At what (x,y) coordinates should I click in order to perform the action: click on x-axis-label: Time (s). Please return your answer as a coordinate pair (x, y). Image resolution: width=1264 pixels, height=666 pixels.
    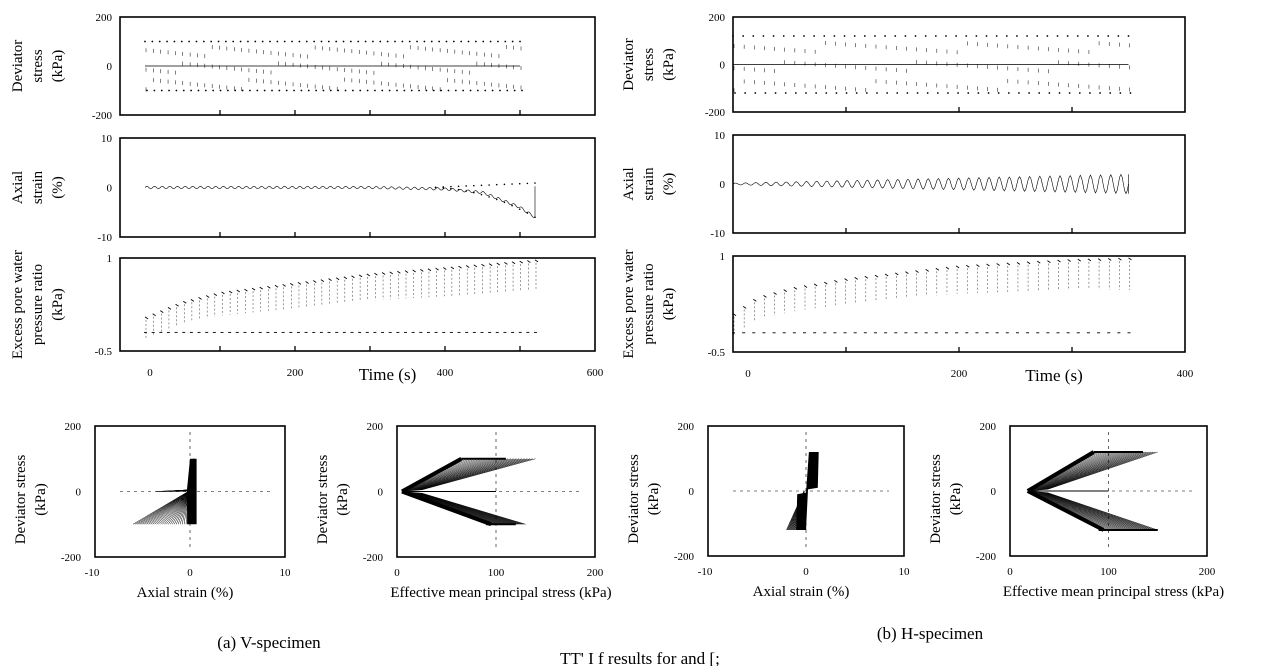
    Looking at the image, I should click on (387, 374).